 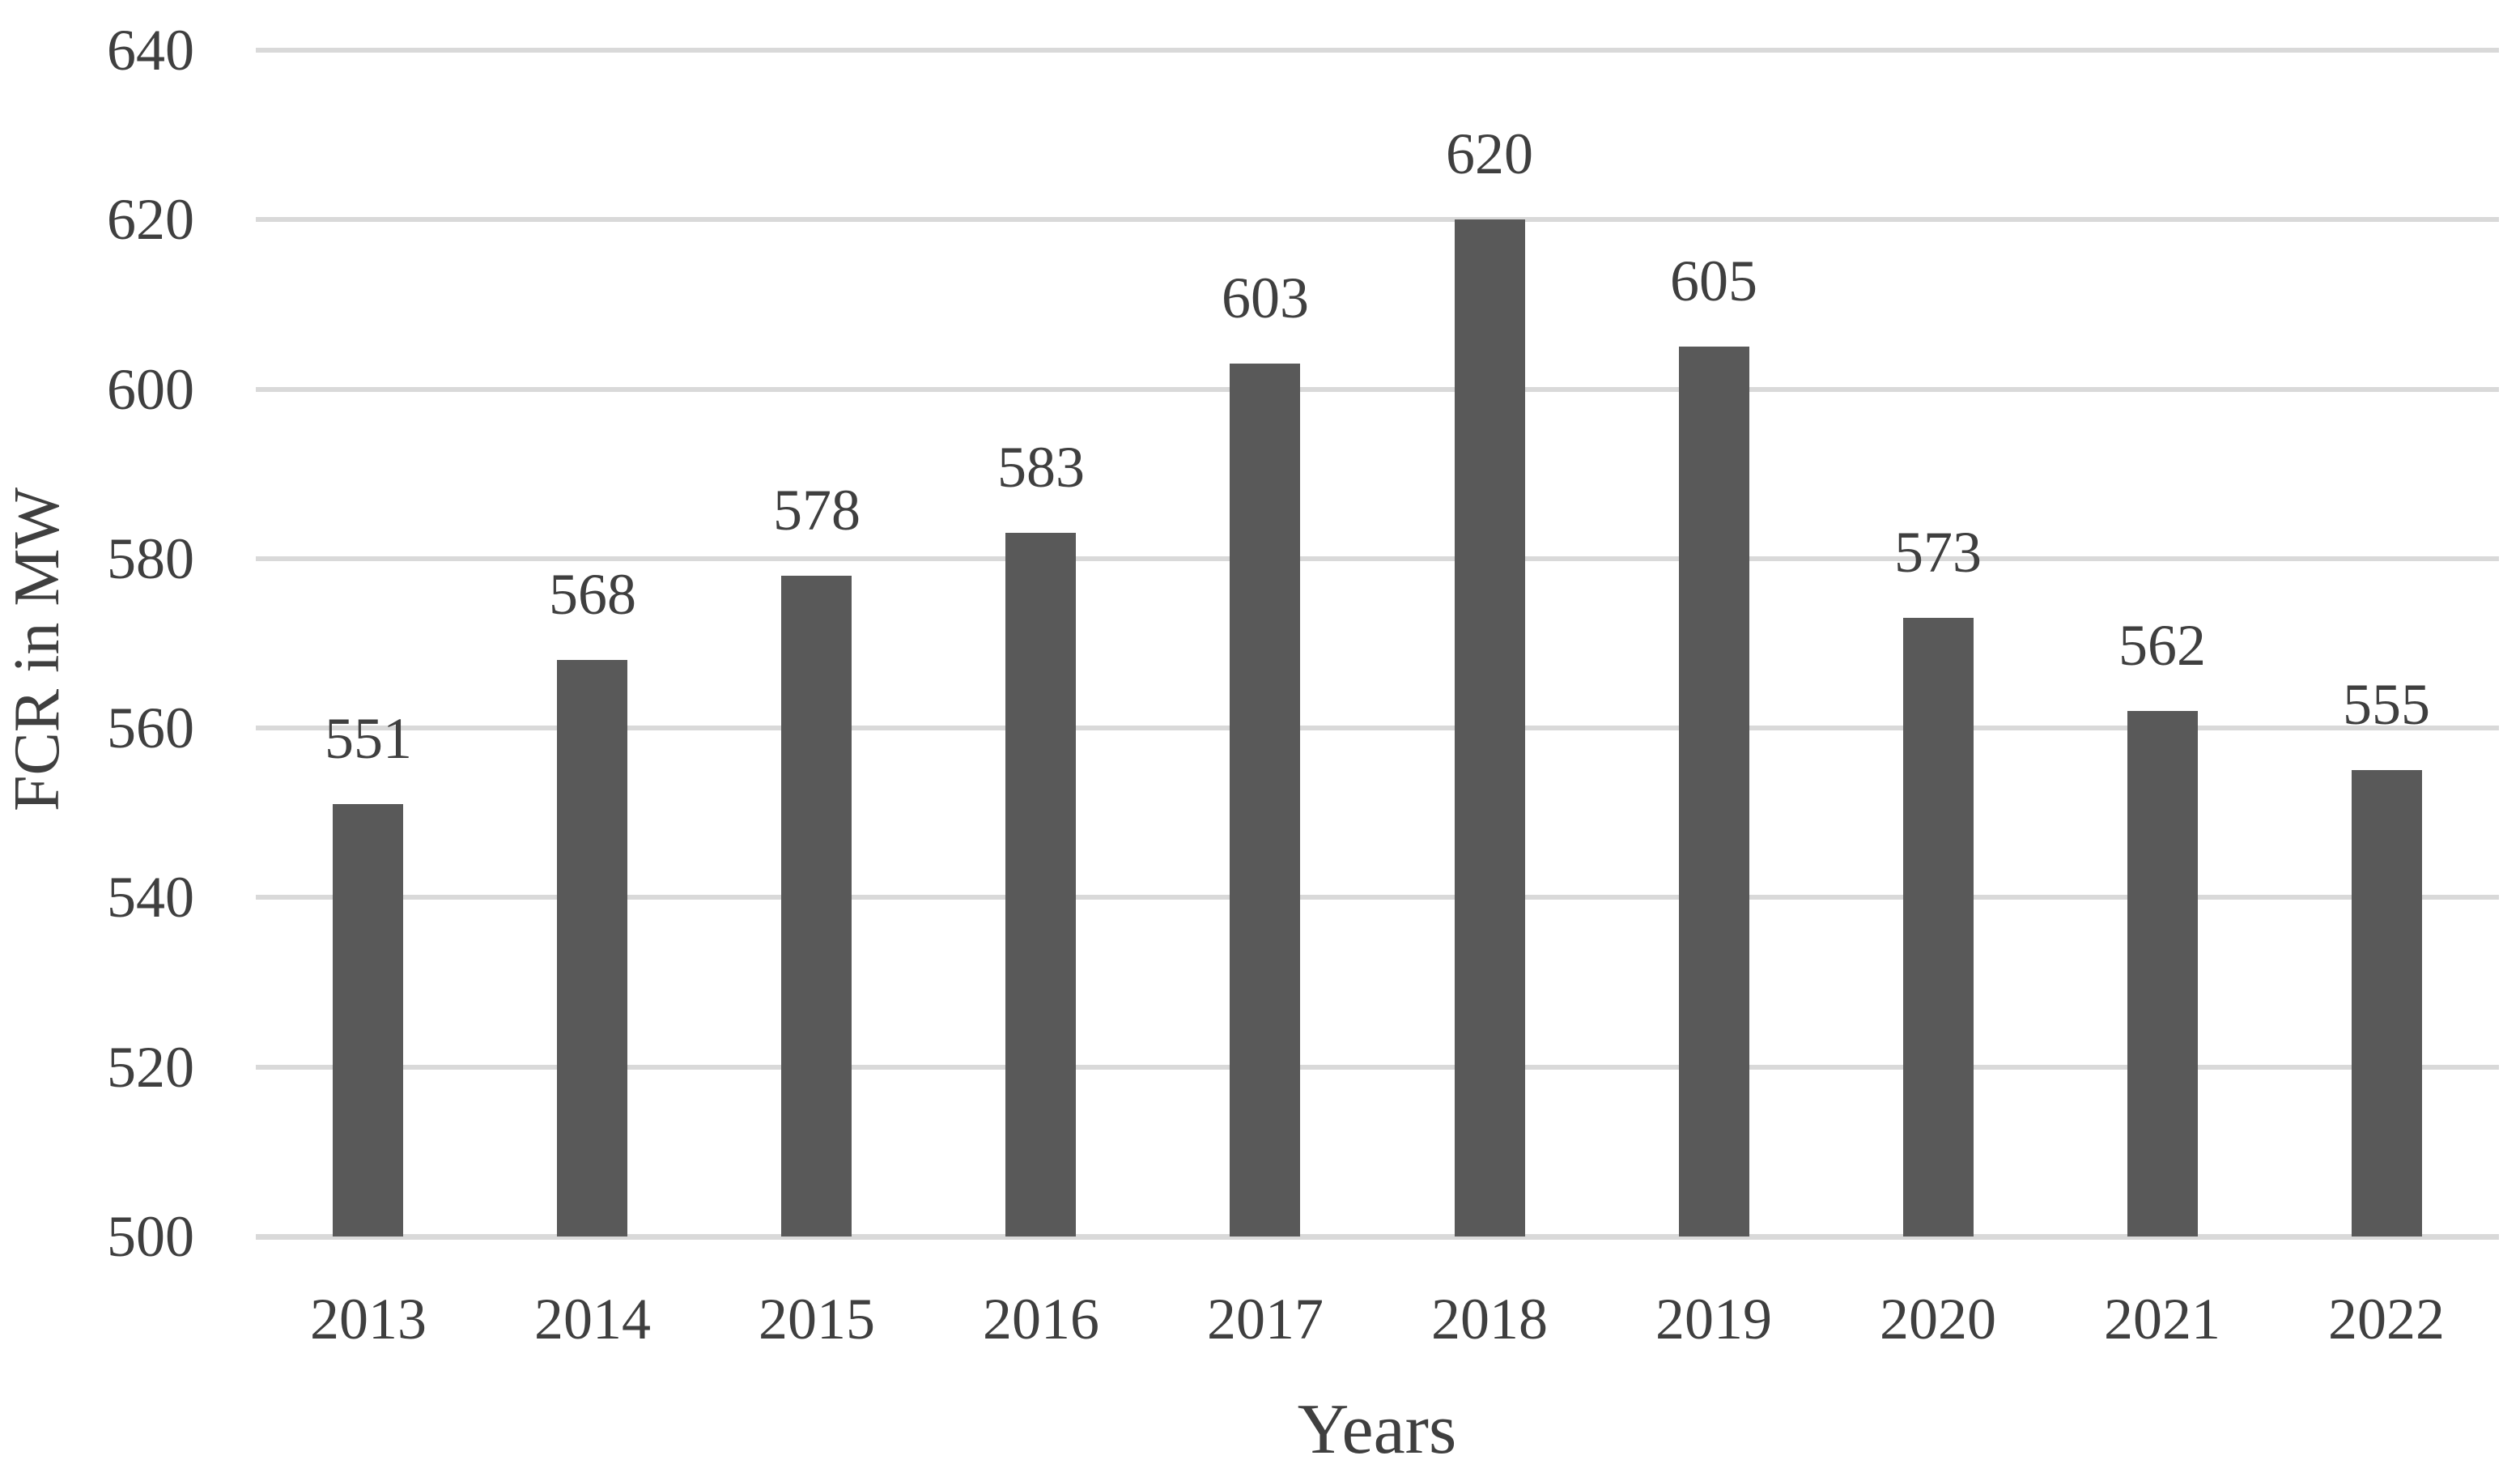 I want to click on x-tick-label: 2021, so click(x=2162, y=1319).